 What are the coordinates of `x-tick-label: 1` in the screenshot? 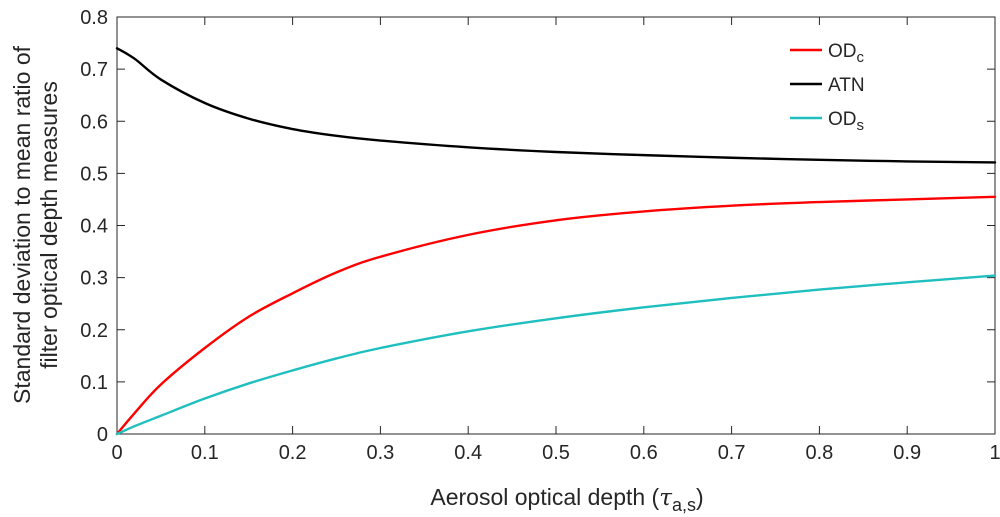 It's located at (994, 453).